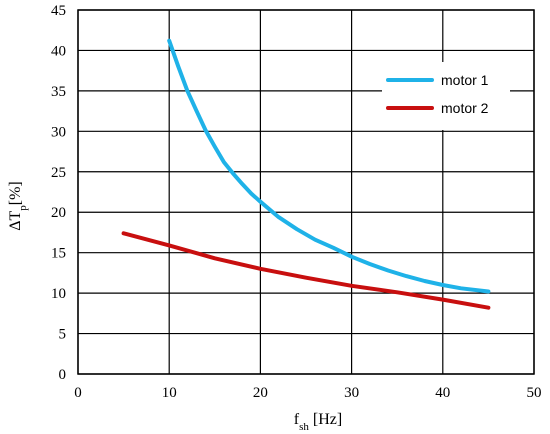  What do you see at coordinates (442, 393) in the screenshot?
I see `x-tick-label-4: 40` at bounding box center [442, 393].